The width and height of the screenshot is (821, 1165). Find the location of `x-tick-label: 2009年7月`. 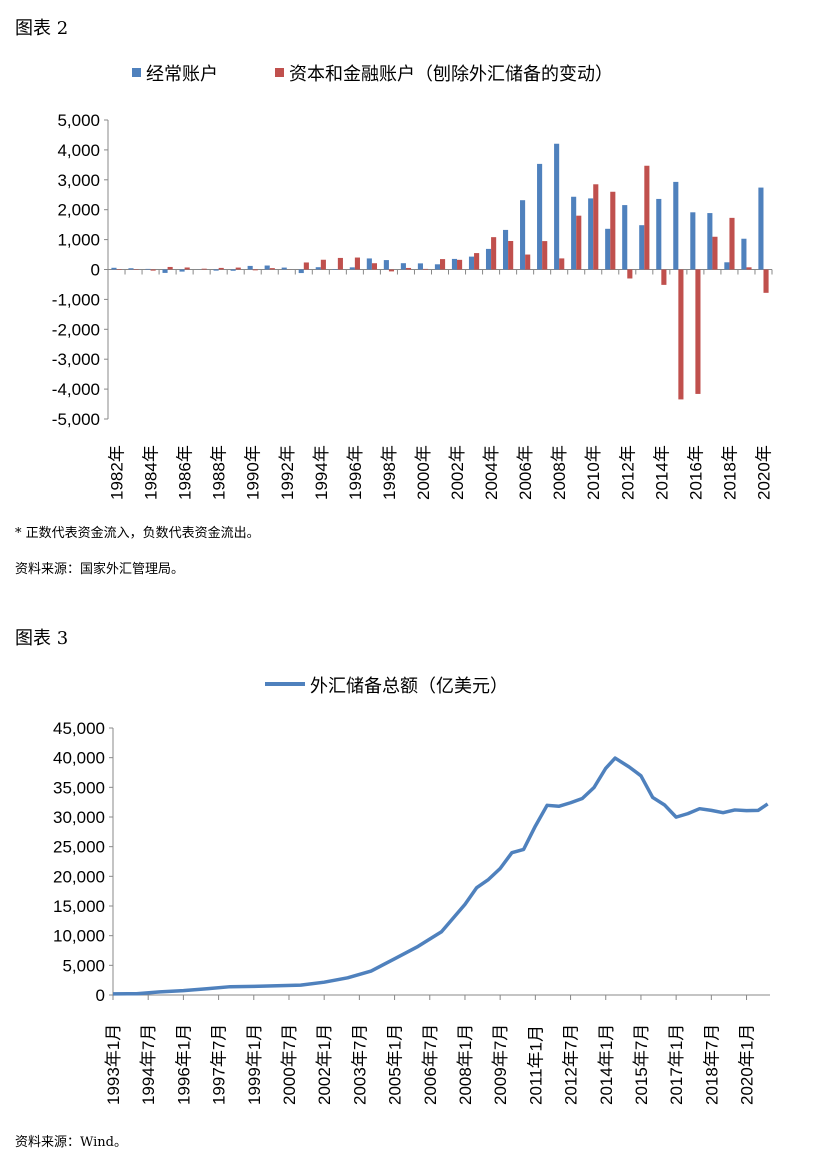

x-tick-label: 2009年7月 is located at coordinates (500, 1064).